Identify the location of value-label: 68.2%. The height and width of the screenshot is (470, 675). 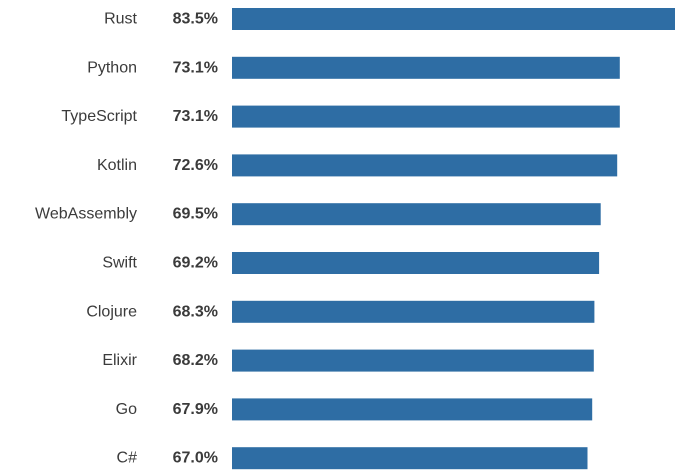
(195, 360).